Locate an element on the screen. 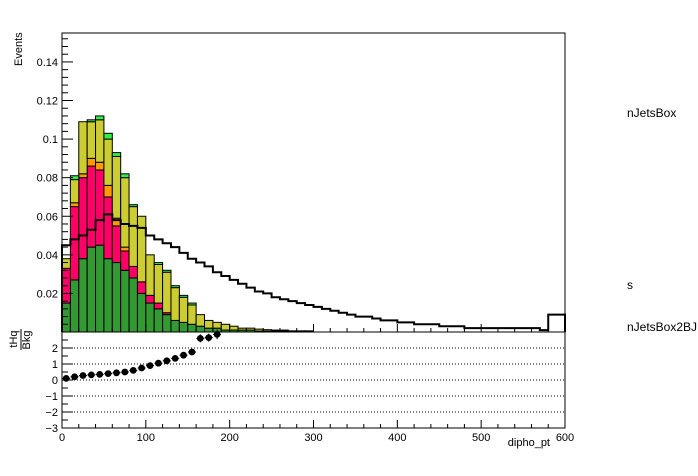 The image size is (698, 476). ratio-y-axis-label: tHq Bkg is located at coordinates (20, 339).